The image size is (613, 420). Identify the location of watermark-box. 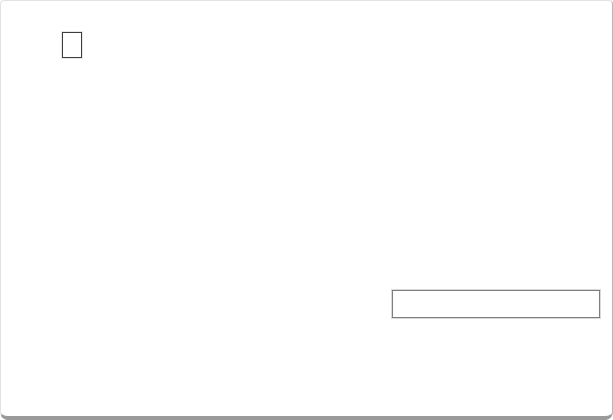
(496, 304).